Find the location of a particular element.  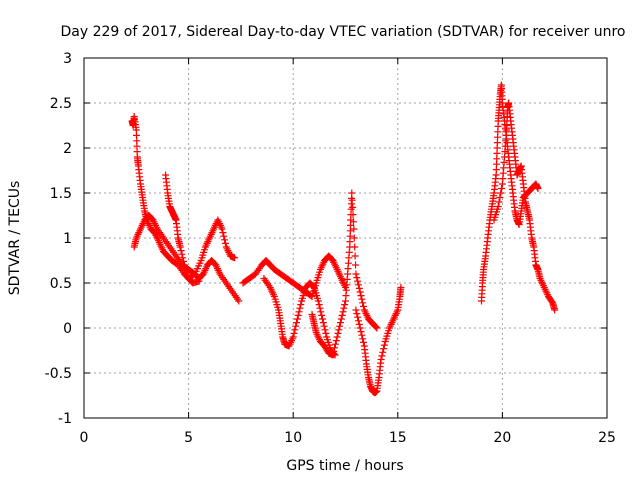

x-tick-label: 5 is located at coordinates (188, 438).